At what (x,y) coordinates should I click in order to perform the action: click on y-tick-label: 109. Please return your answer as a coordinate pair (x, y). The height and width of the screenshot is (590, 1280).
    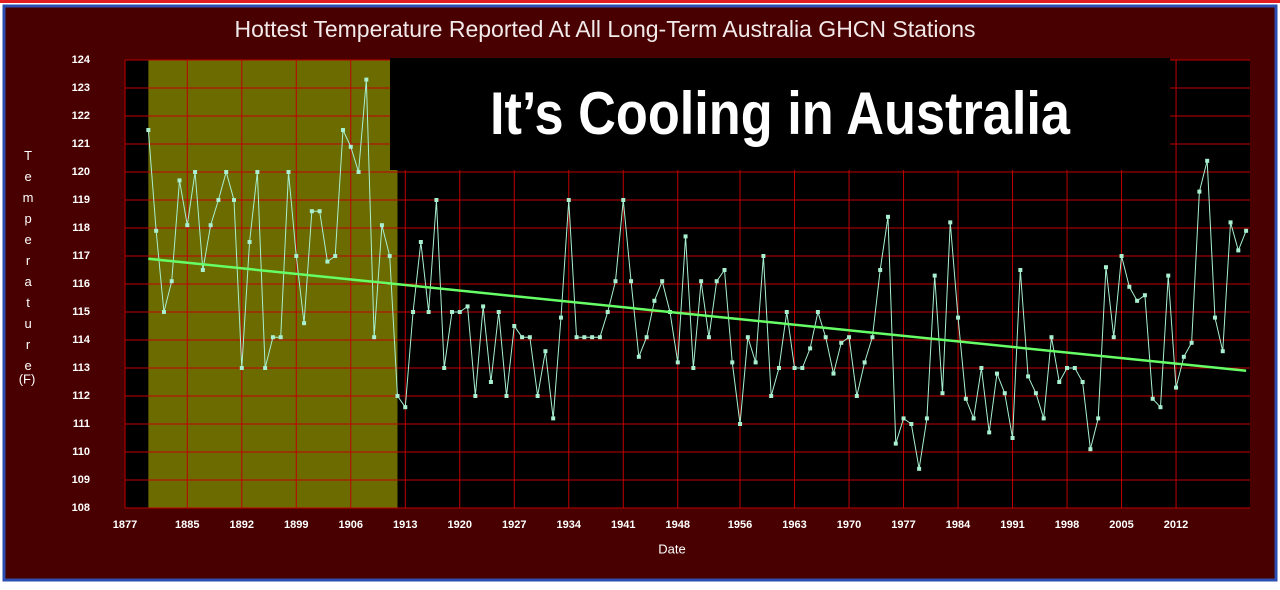
    Looking at the image, I should click on (81, 480).